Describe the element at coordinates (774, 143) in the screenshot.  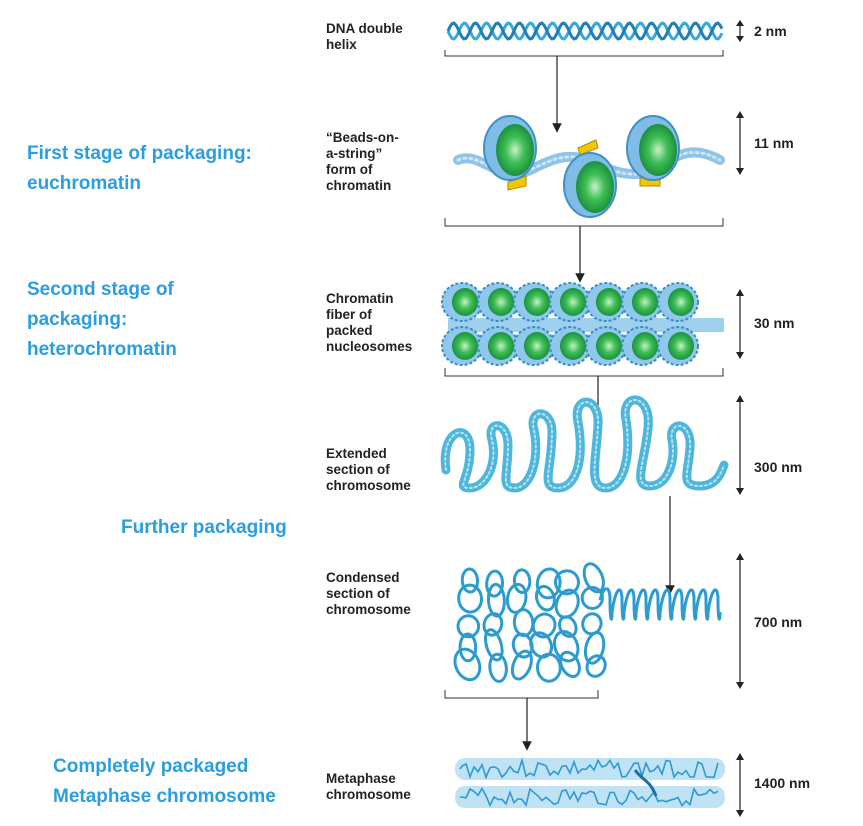
I see `size-label-11nm: 11 nm` at that location.